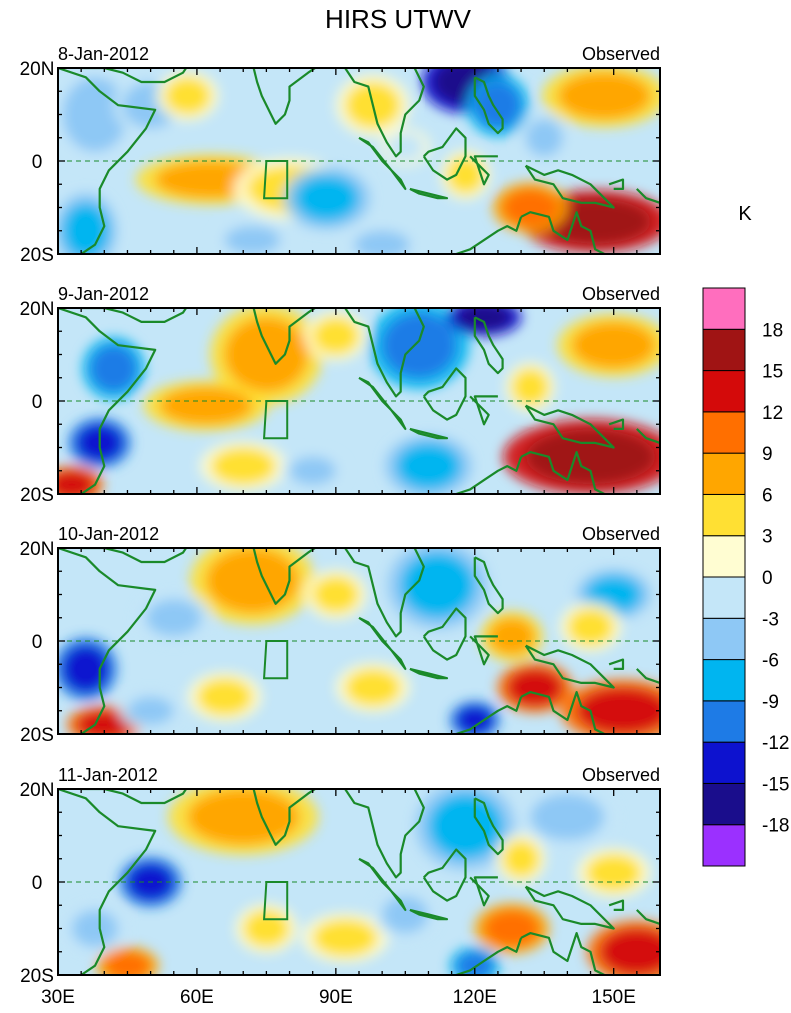 The image size is (791, 1013). Describe the element at coordinates (767, 537) in the screenshot. I see `colorbar-label: 3` at that location.